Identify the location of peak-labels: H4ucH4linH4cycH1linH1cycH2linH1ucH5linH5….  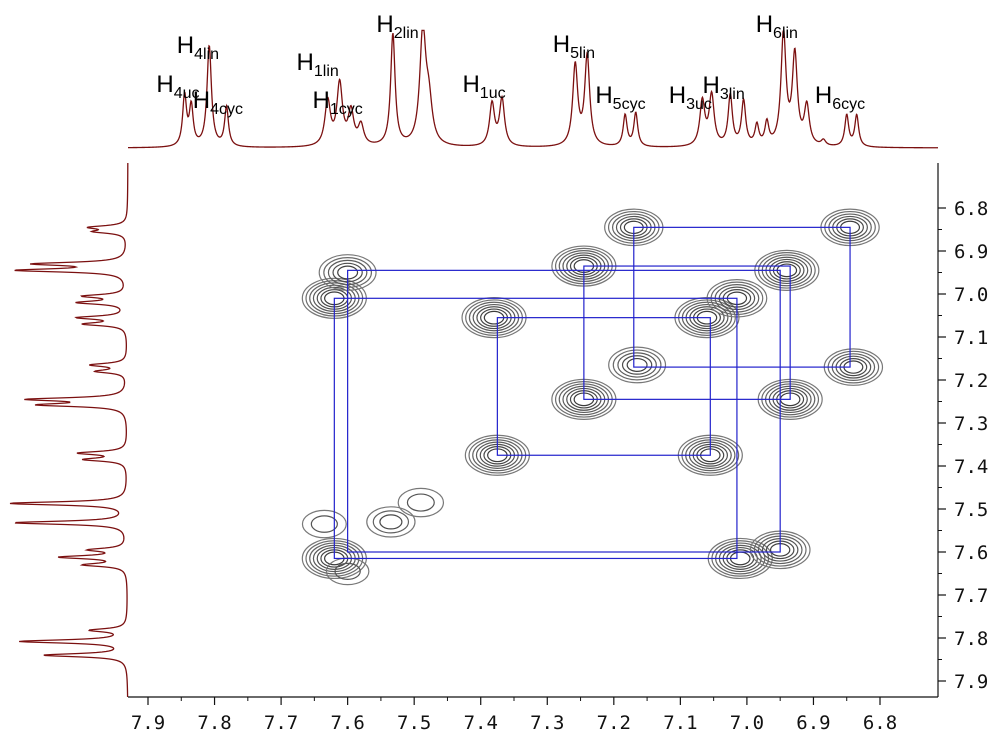
(510, 64).